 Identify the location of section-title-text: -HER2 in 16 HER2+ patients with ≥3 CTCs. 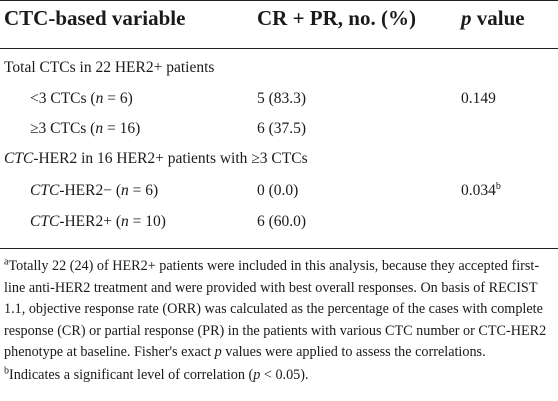
(170, 158).